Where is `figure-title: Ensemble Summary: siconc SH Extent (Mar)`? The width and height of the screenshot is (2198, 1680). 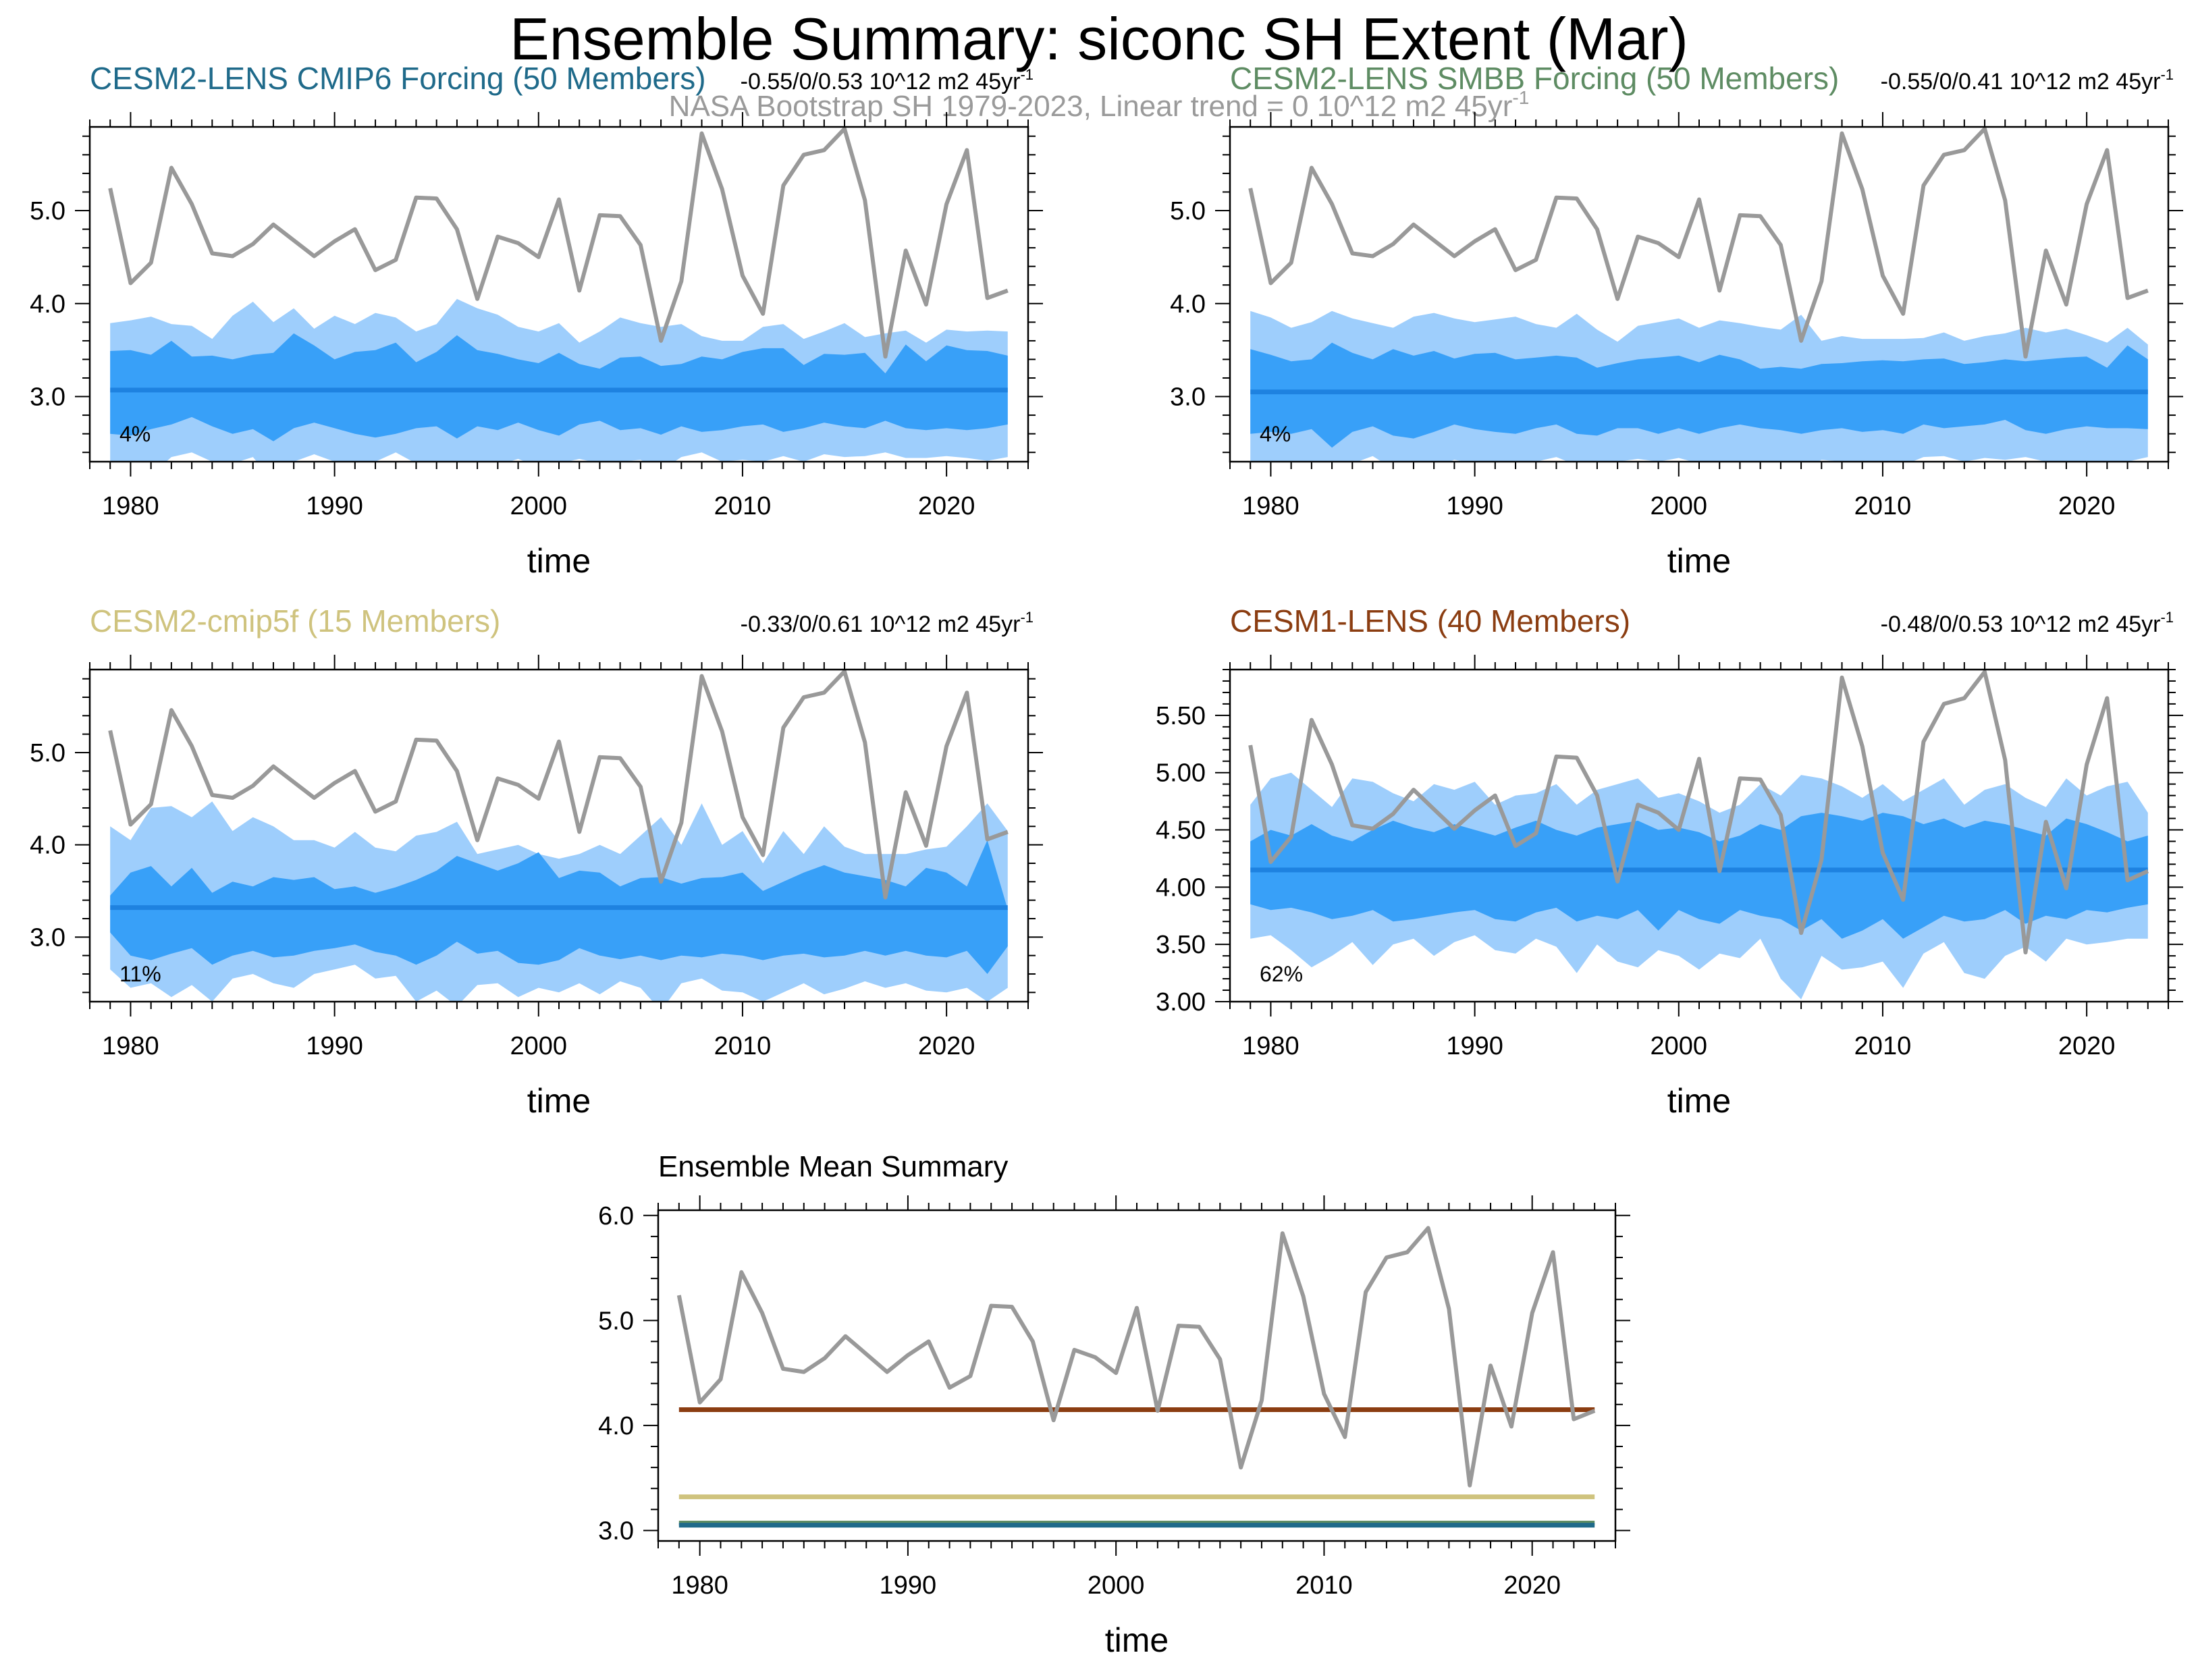
figure-title: Ensemble Summary: siconc SH Extent (Mar) is located at coordinates (1099, 38).